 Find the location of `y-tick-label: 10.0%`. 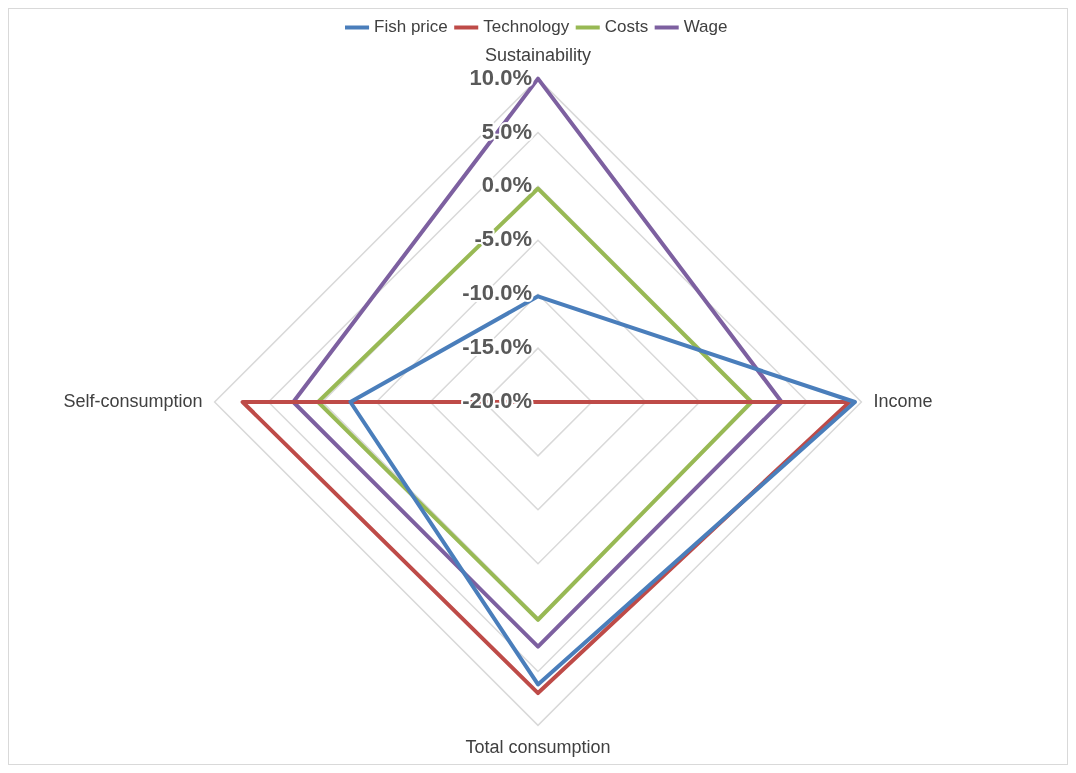

y-tick-label: 10.0% is located at coordinates (500, 77).